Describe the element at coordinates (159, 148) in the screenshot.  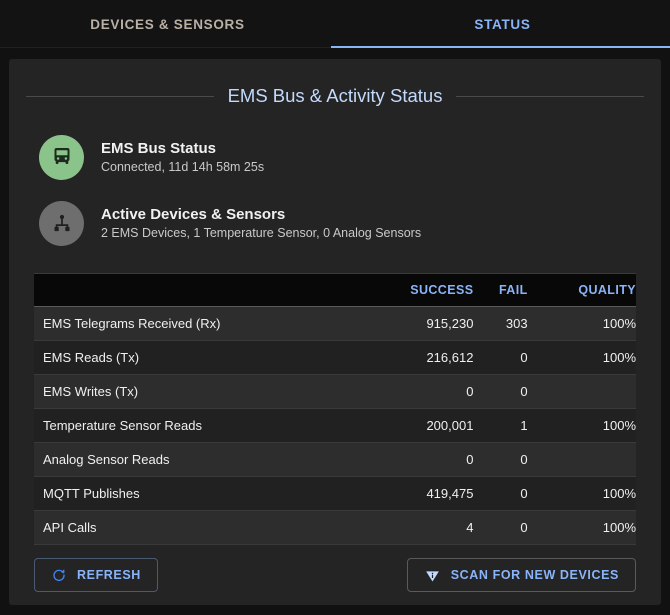
I see `status-title: EMS Bus Status` at that location.